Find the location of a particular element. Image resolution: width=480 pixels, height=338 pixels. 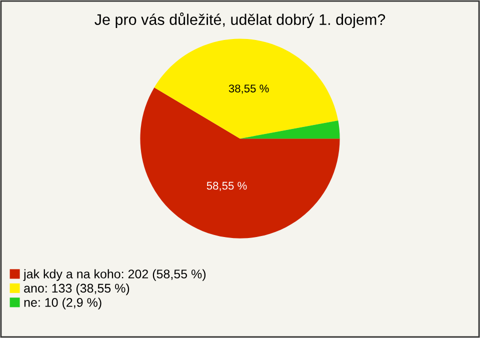

legend-label: ne: 10 (2,9 %) is located at coordinates (63, 304).